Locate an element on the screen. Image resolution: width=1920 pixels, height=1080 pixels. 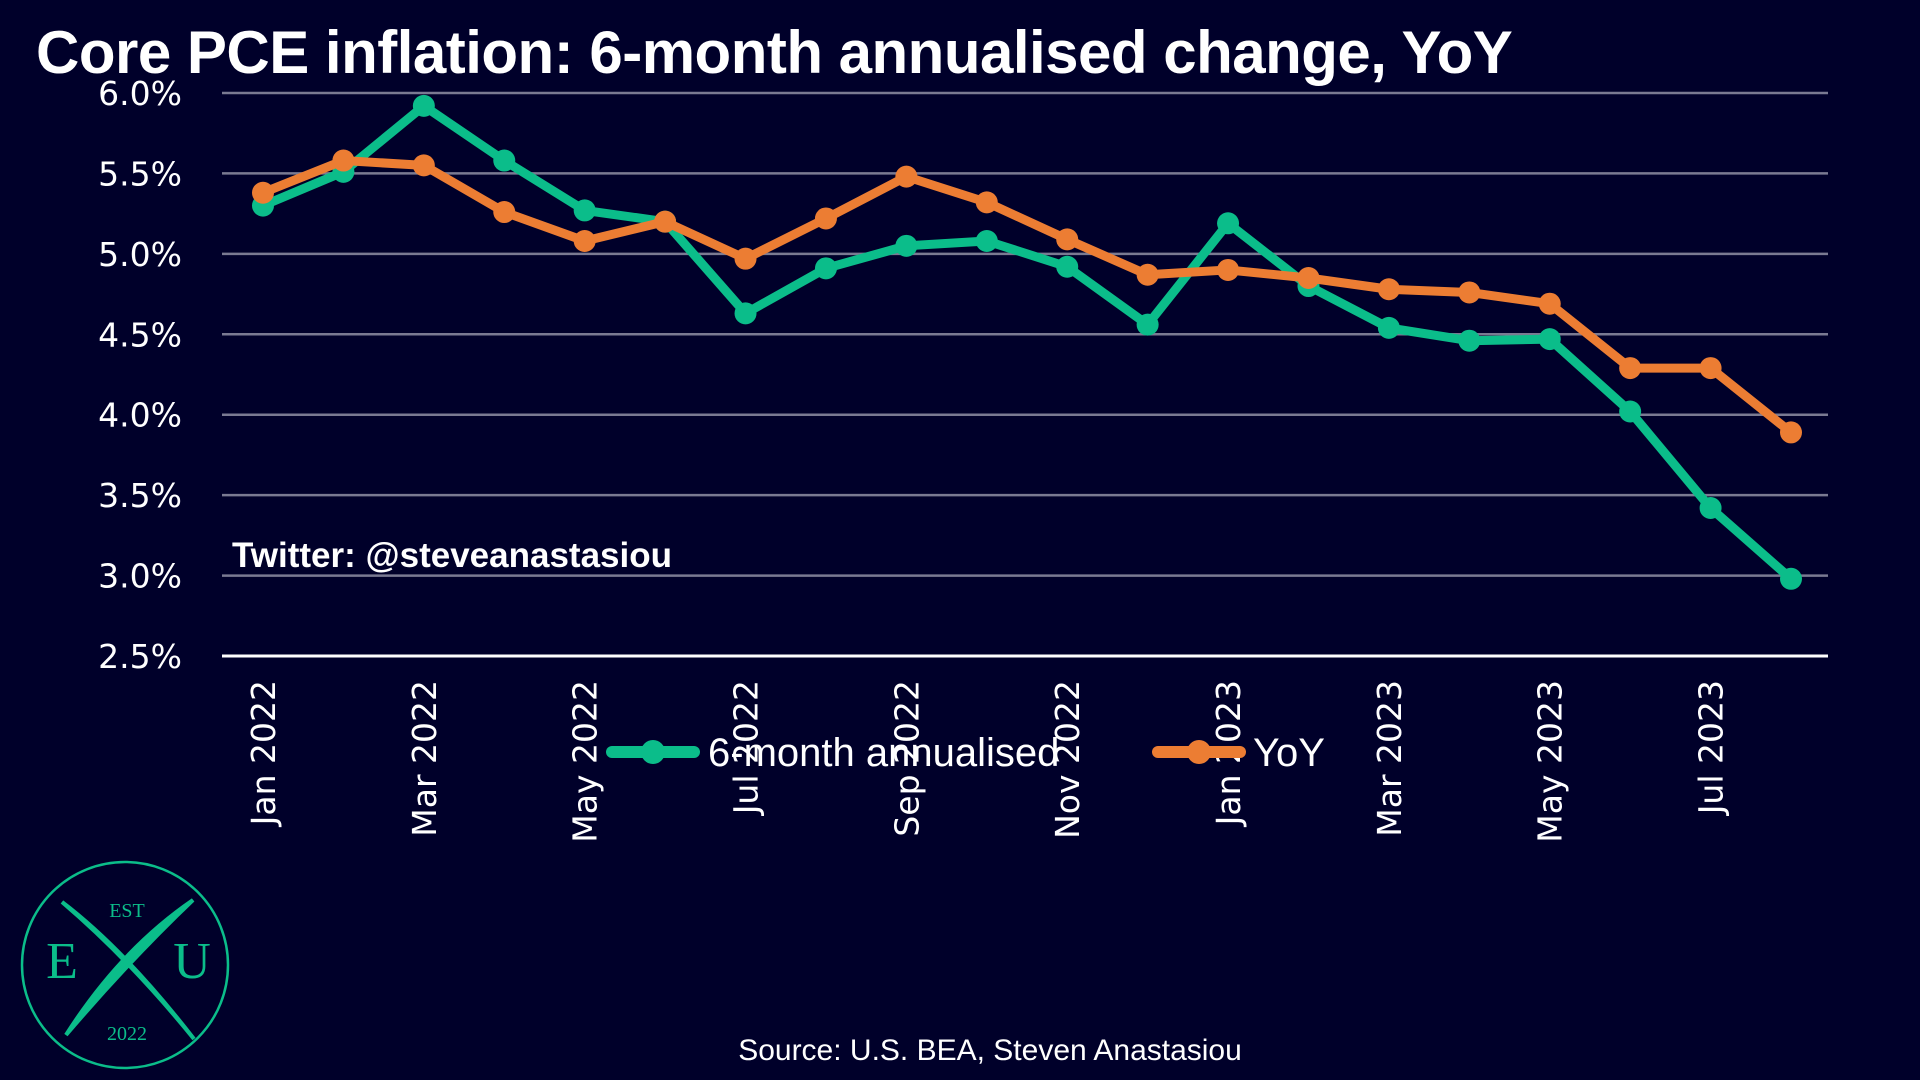
y-tick-label: 3.5% is located at coordinates (140, 495).